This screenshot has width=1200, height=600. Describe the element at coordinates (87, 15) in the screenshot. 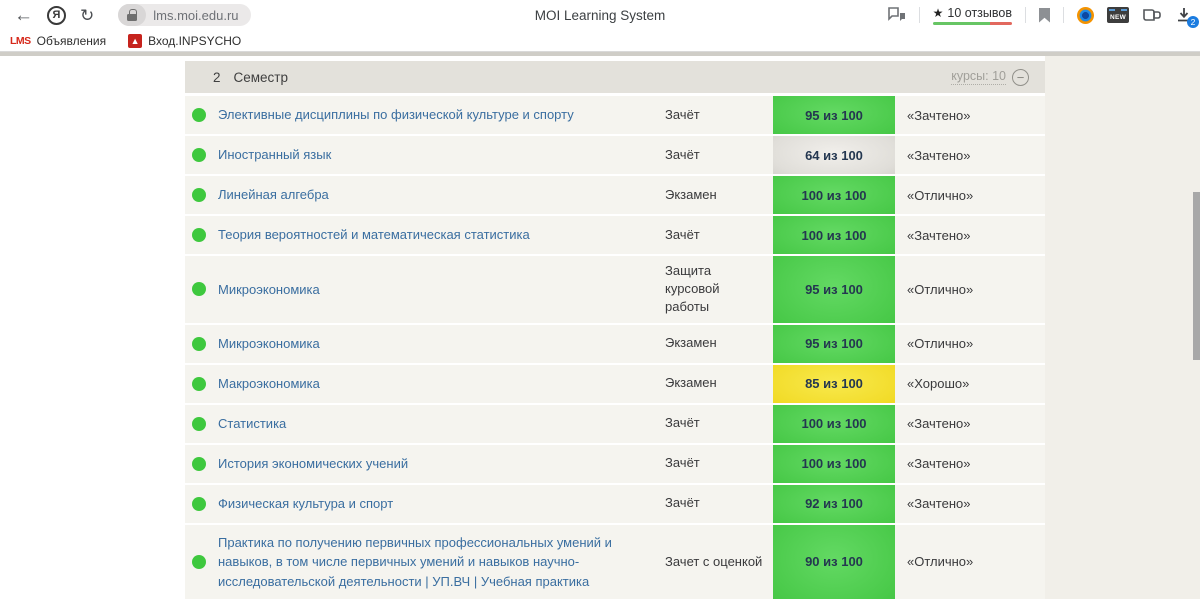

I see `refresh-button: ↻` at that location.